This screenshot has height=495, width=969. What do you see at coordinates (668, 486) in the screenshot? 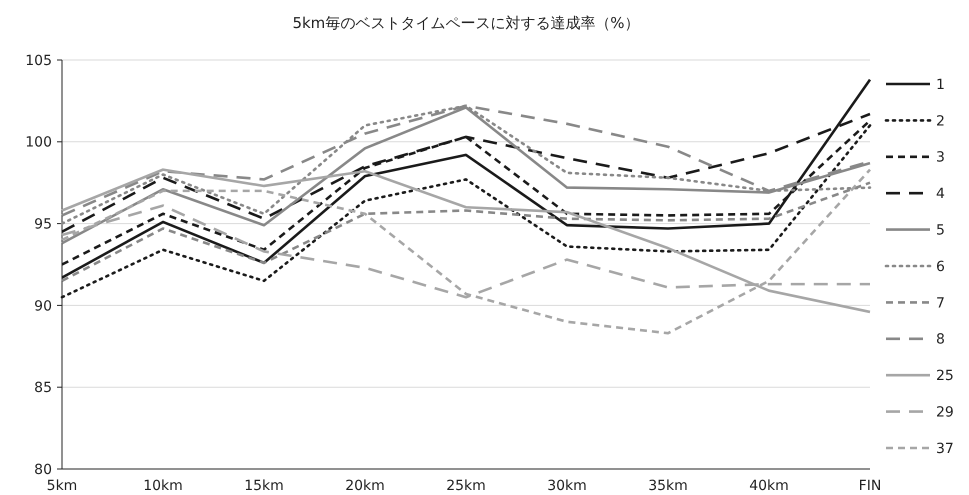
I see `x-tick-label: 35km` at bounding box center [668, 486].